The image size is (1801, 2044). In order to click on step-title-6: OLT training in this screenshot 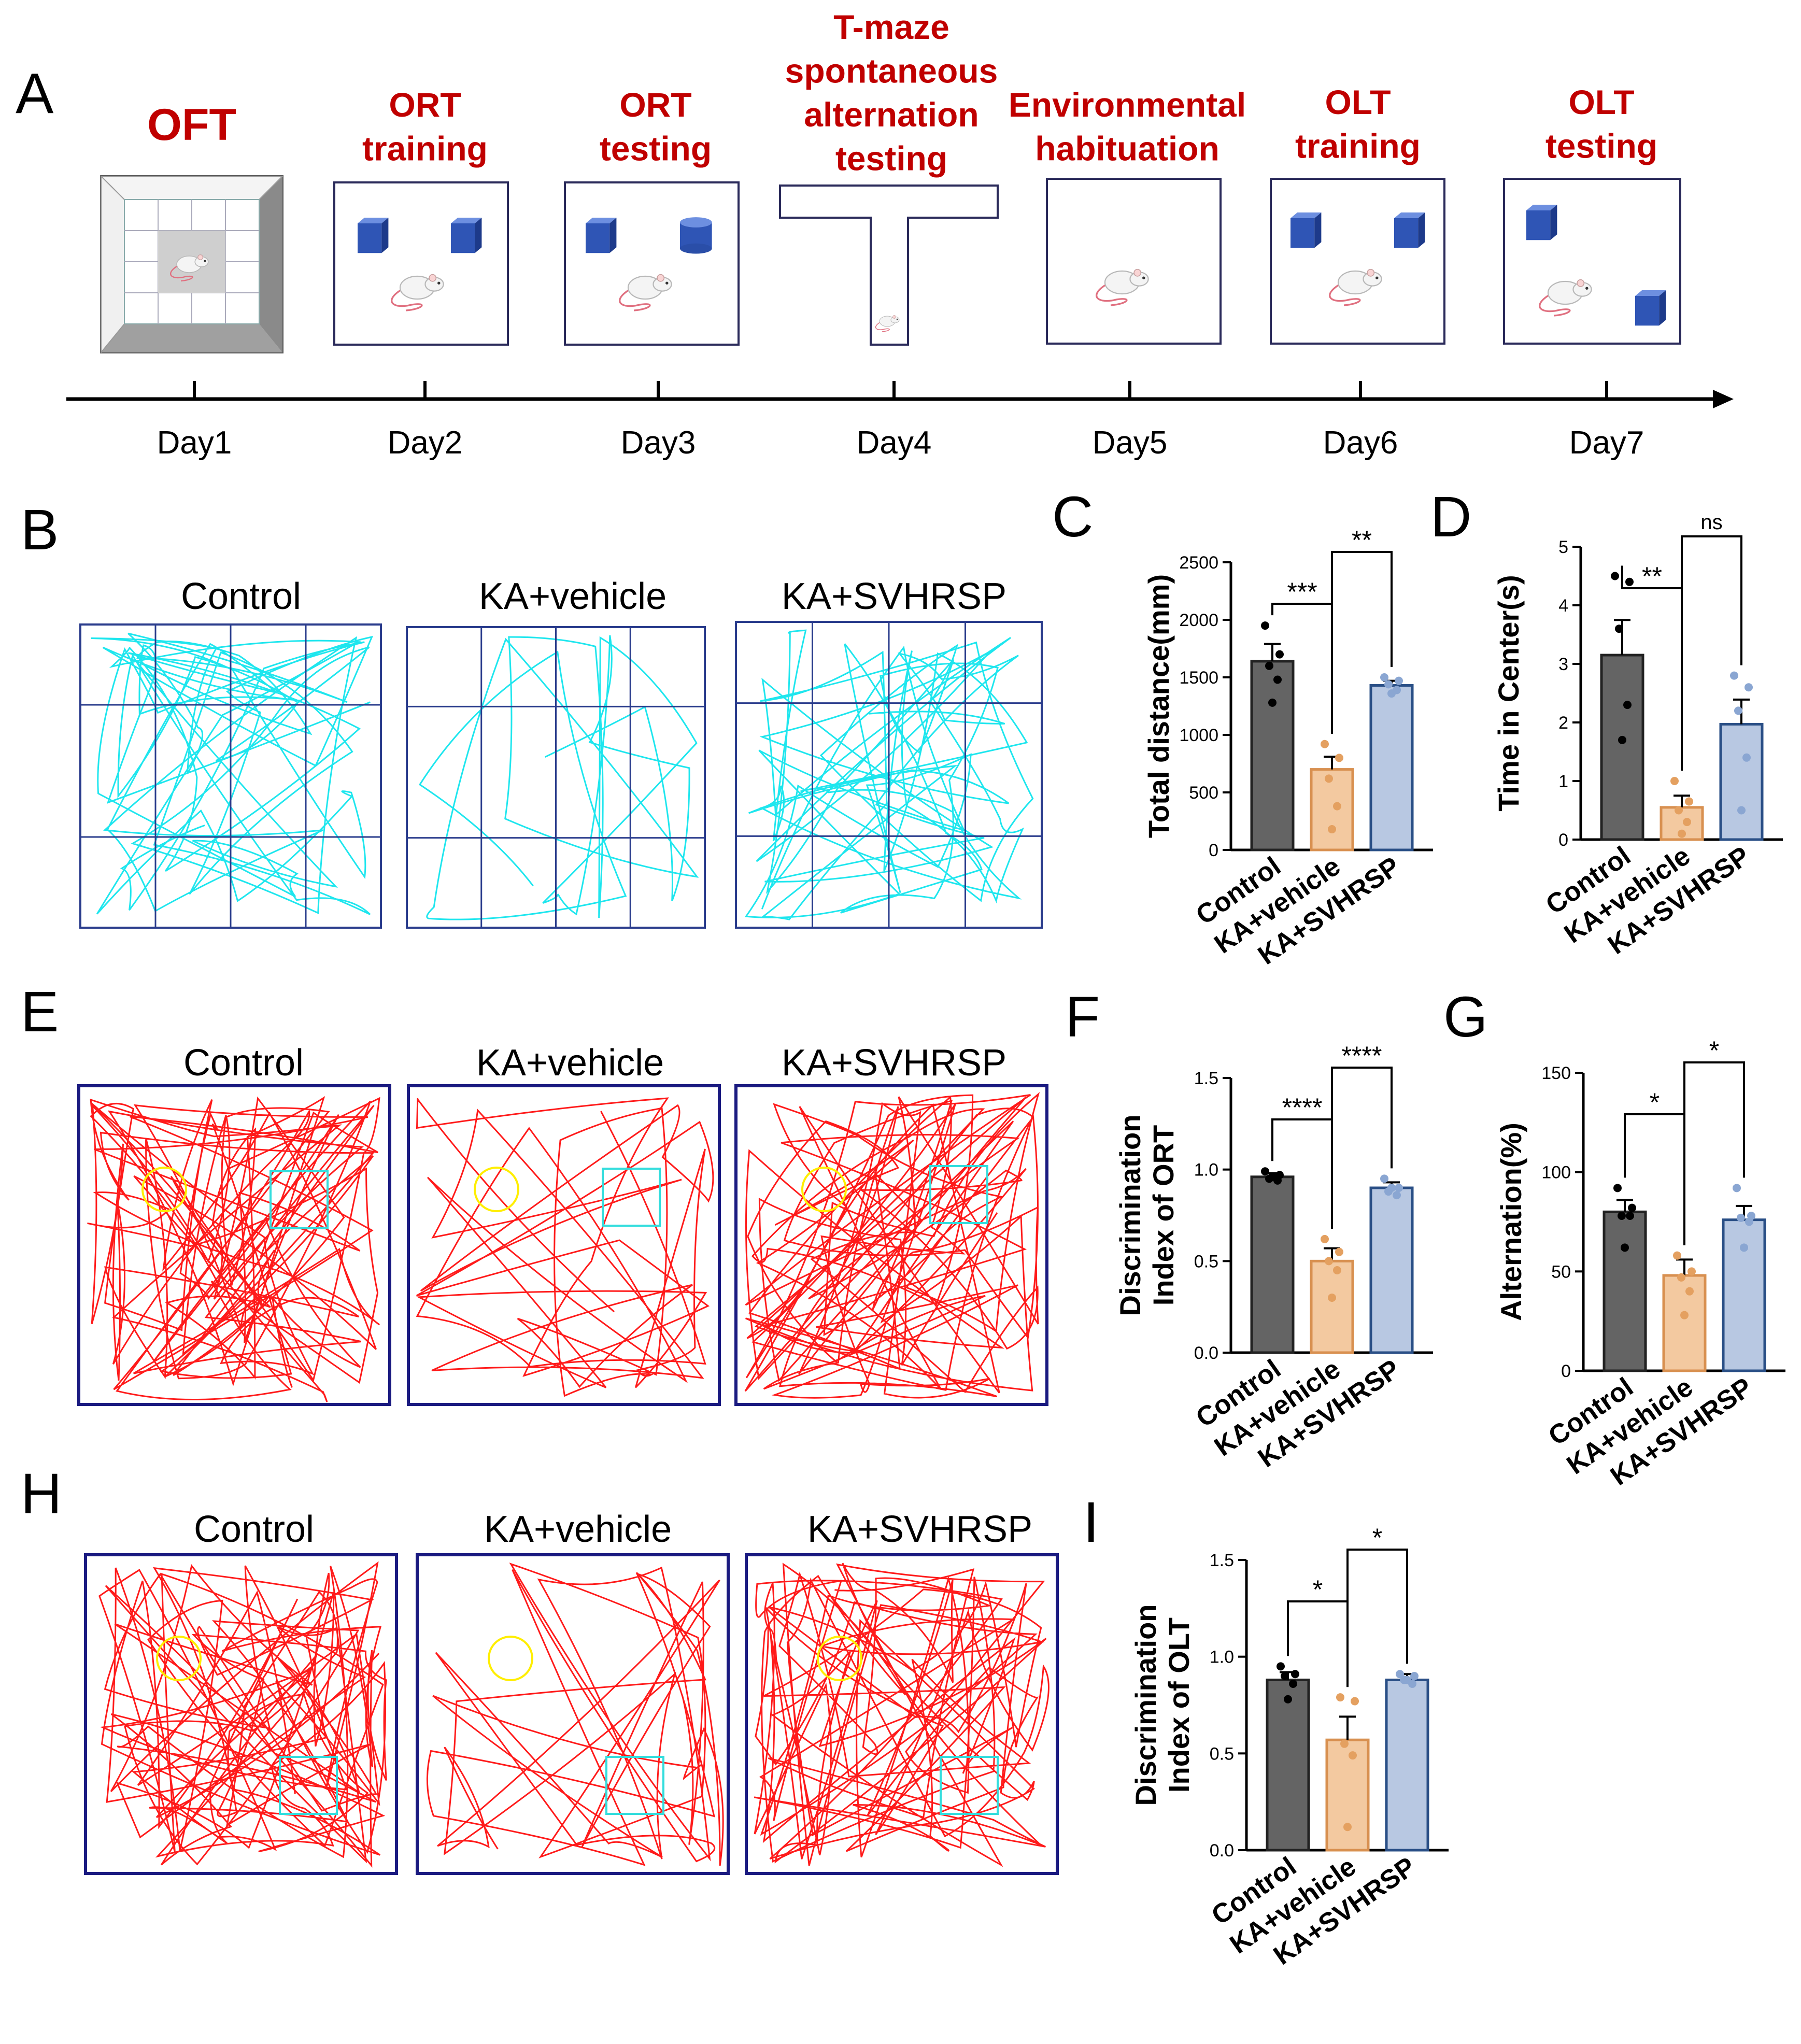, I will do `click(1358, 124)`.